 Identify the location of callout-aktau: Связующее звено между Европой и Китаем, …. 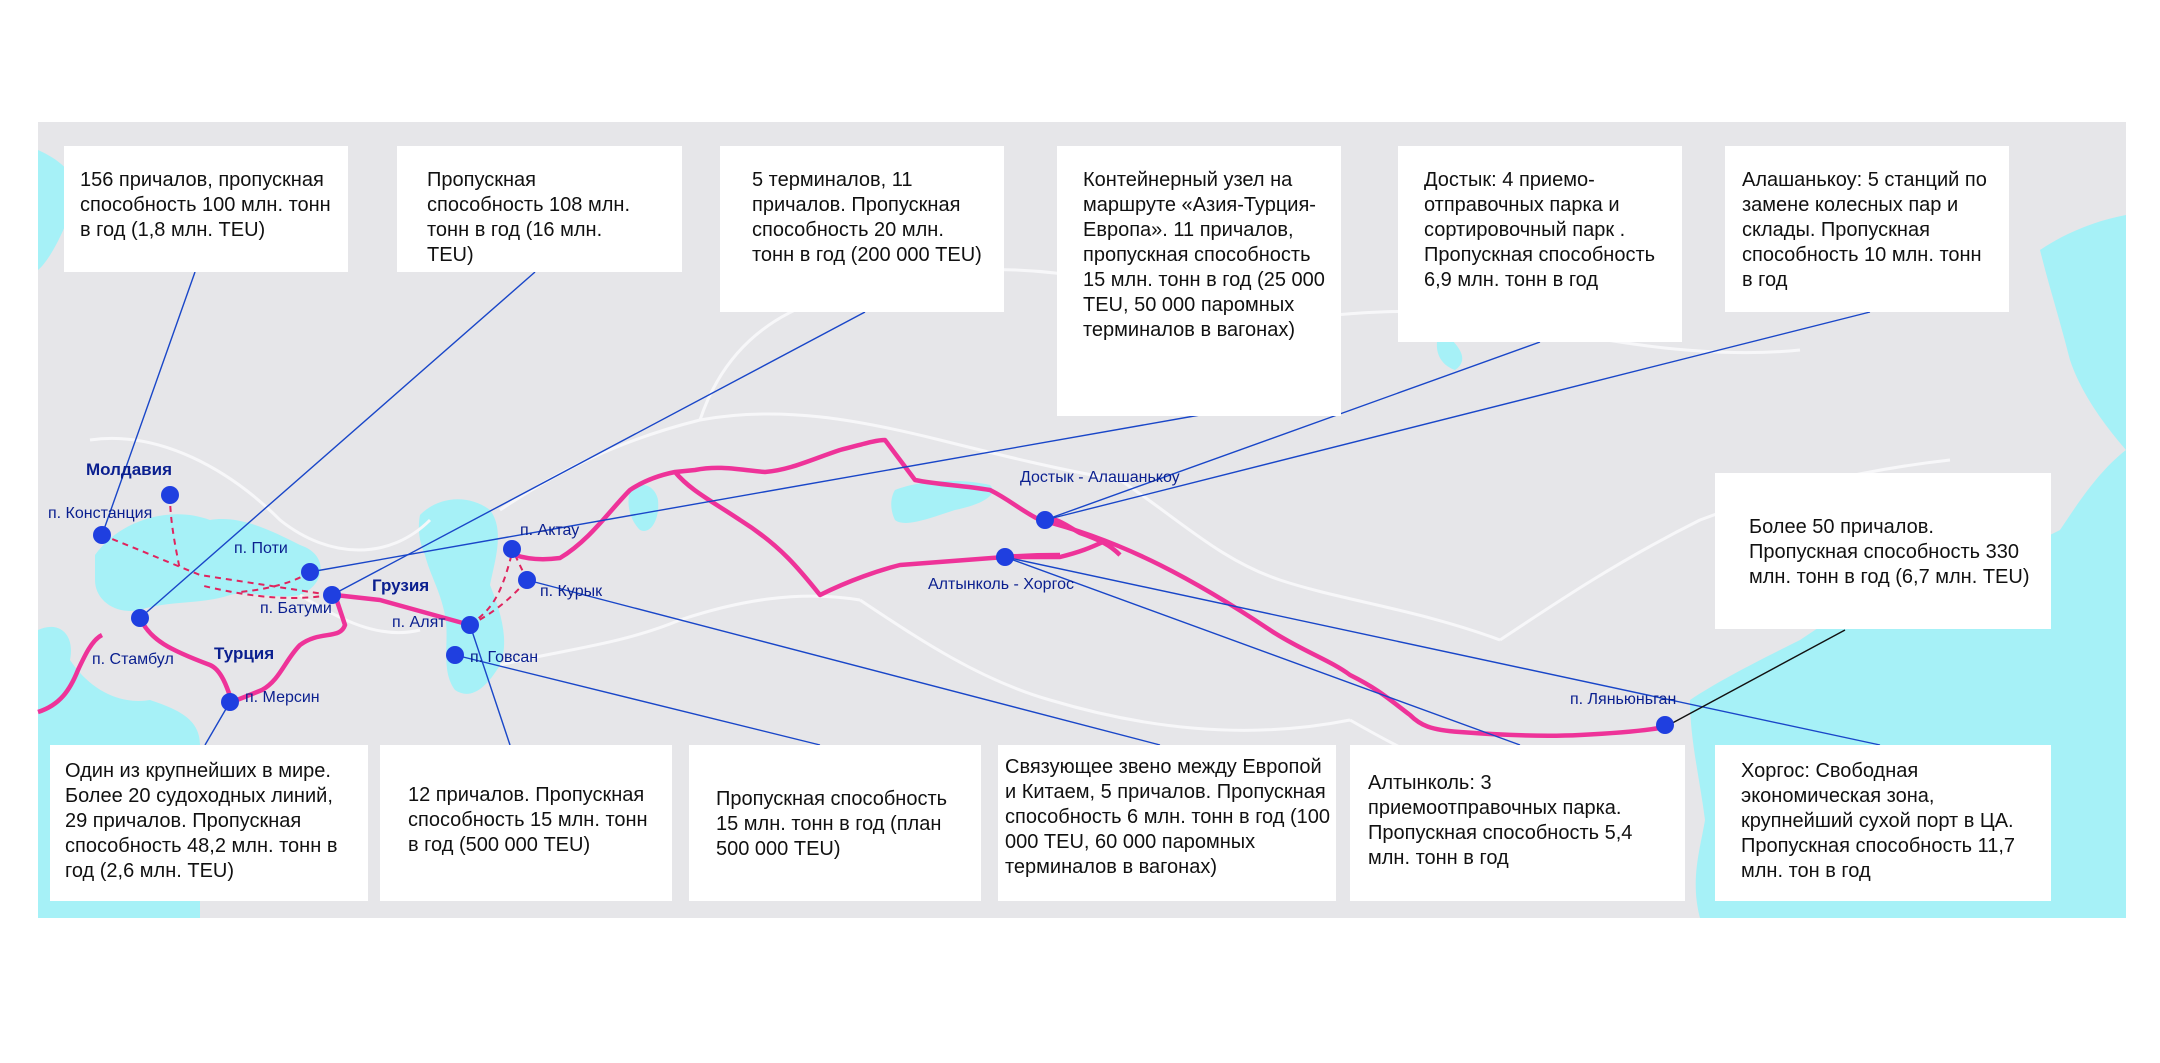
(1167, 823).